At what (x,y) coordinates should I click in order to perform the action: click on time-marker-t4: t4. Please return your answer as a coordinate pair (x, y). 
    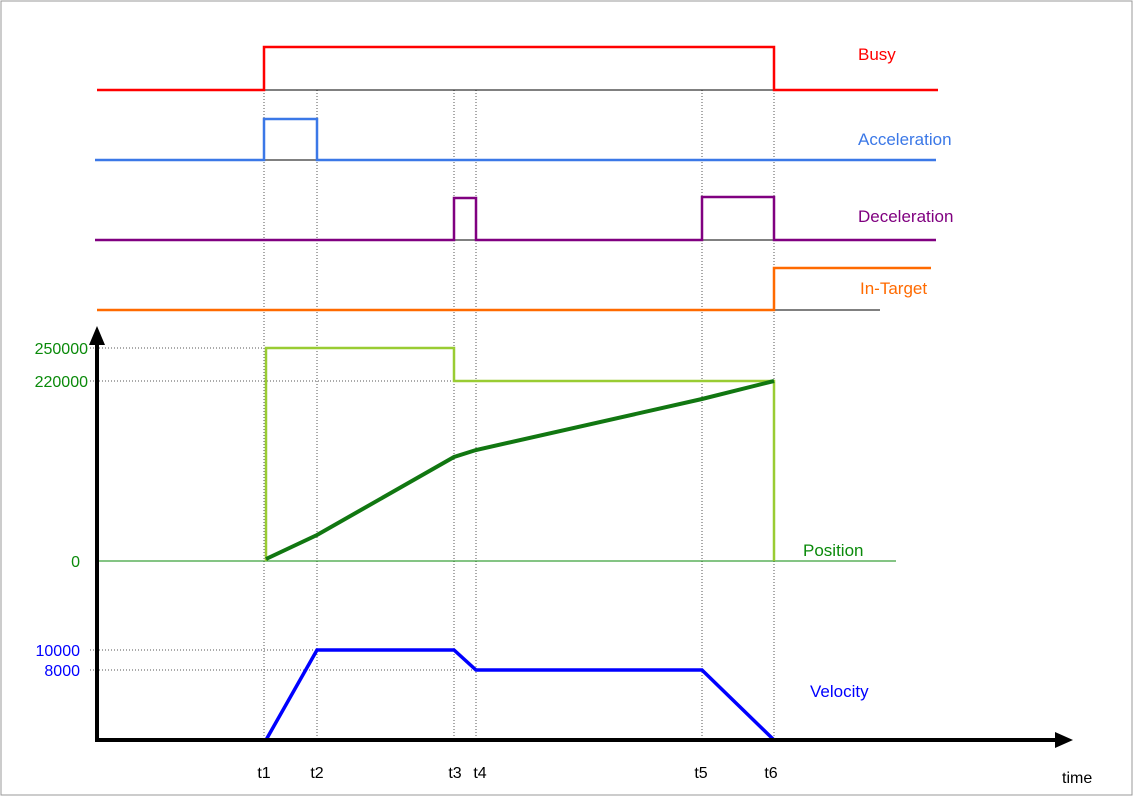
    Looking at the image, I should click on (479, 773).